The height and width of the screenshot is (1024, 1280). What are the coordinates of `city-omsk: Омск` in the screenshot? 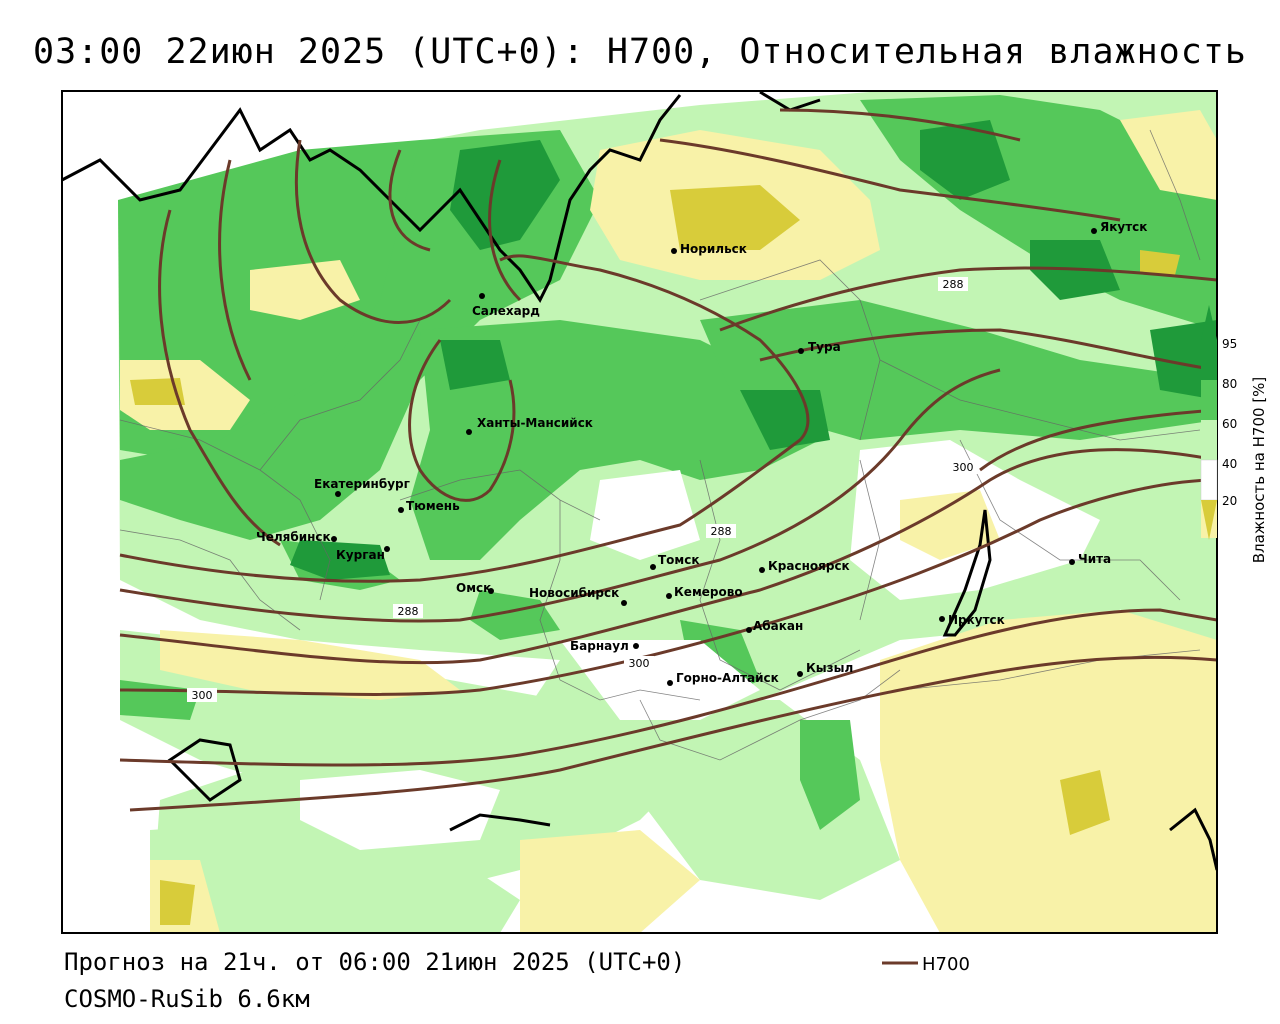 It's located at (475, 588).